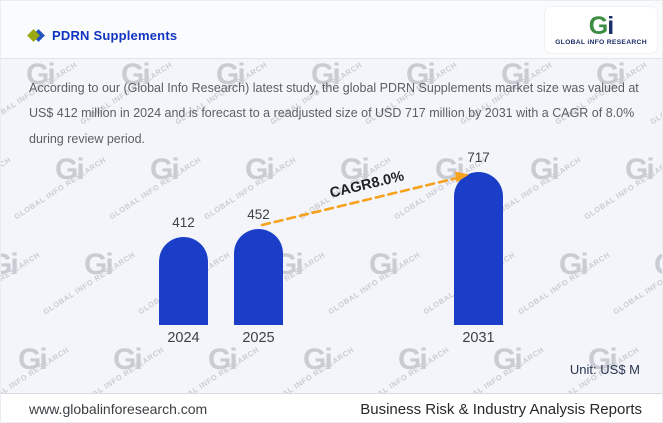 The width and height of the screenshot is (663, 423). What do you see at coordinates (258, 277) in the screenshot?
I see `bar-2025` at bounding box center [258, 277].